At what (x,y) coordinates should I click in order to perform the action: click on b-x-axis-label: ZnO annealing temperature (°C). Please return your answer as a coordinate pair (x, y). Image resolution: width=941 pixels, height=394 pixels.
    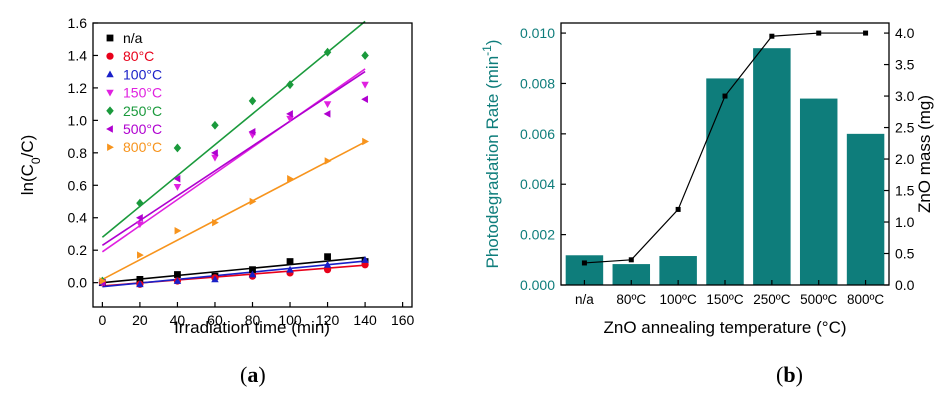
    Looking at the image, I should click on (724, 327).